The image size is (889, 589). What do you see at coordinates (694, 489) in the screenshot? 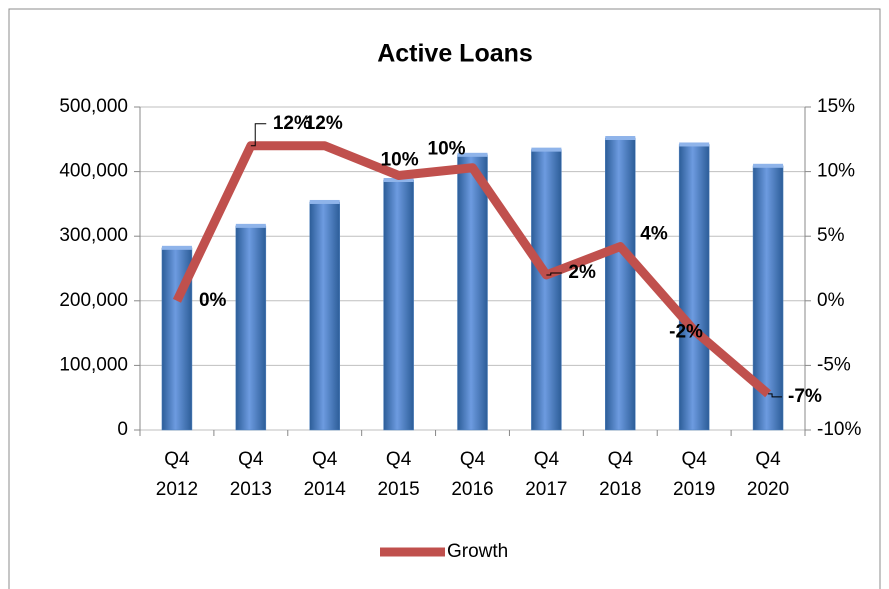
I see `x-tick-label: 2019` at bounding box center [694, 489].